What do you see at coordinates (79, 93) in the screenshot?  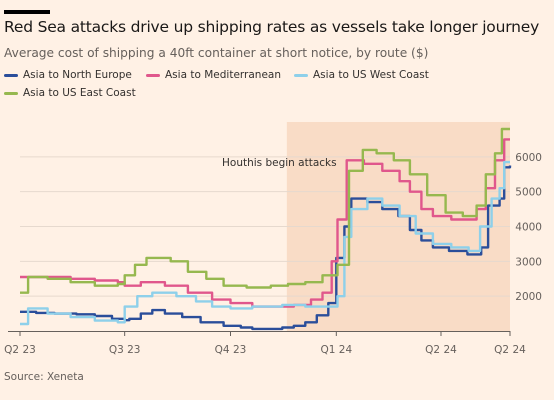 I see `legend-label-us-east-coast: Asia to US East Coast` at bounding box center [79, 93].